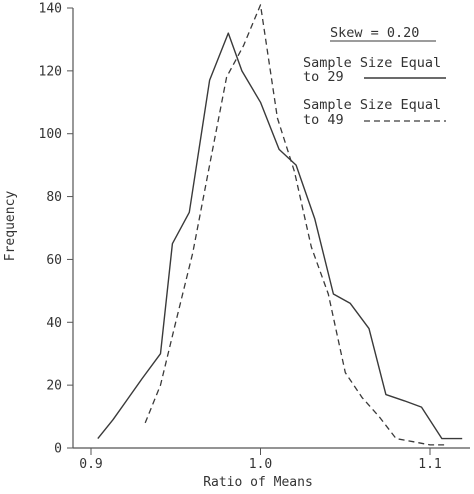 Image resolution: width=474 pixels, height=494 pixels. Describe the element at coordinates (56, 229) in the screenshot. I see `y-axis-ticks: 0 20 40 60 80 100 120 140` at that location.